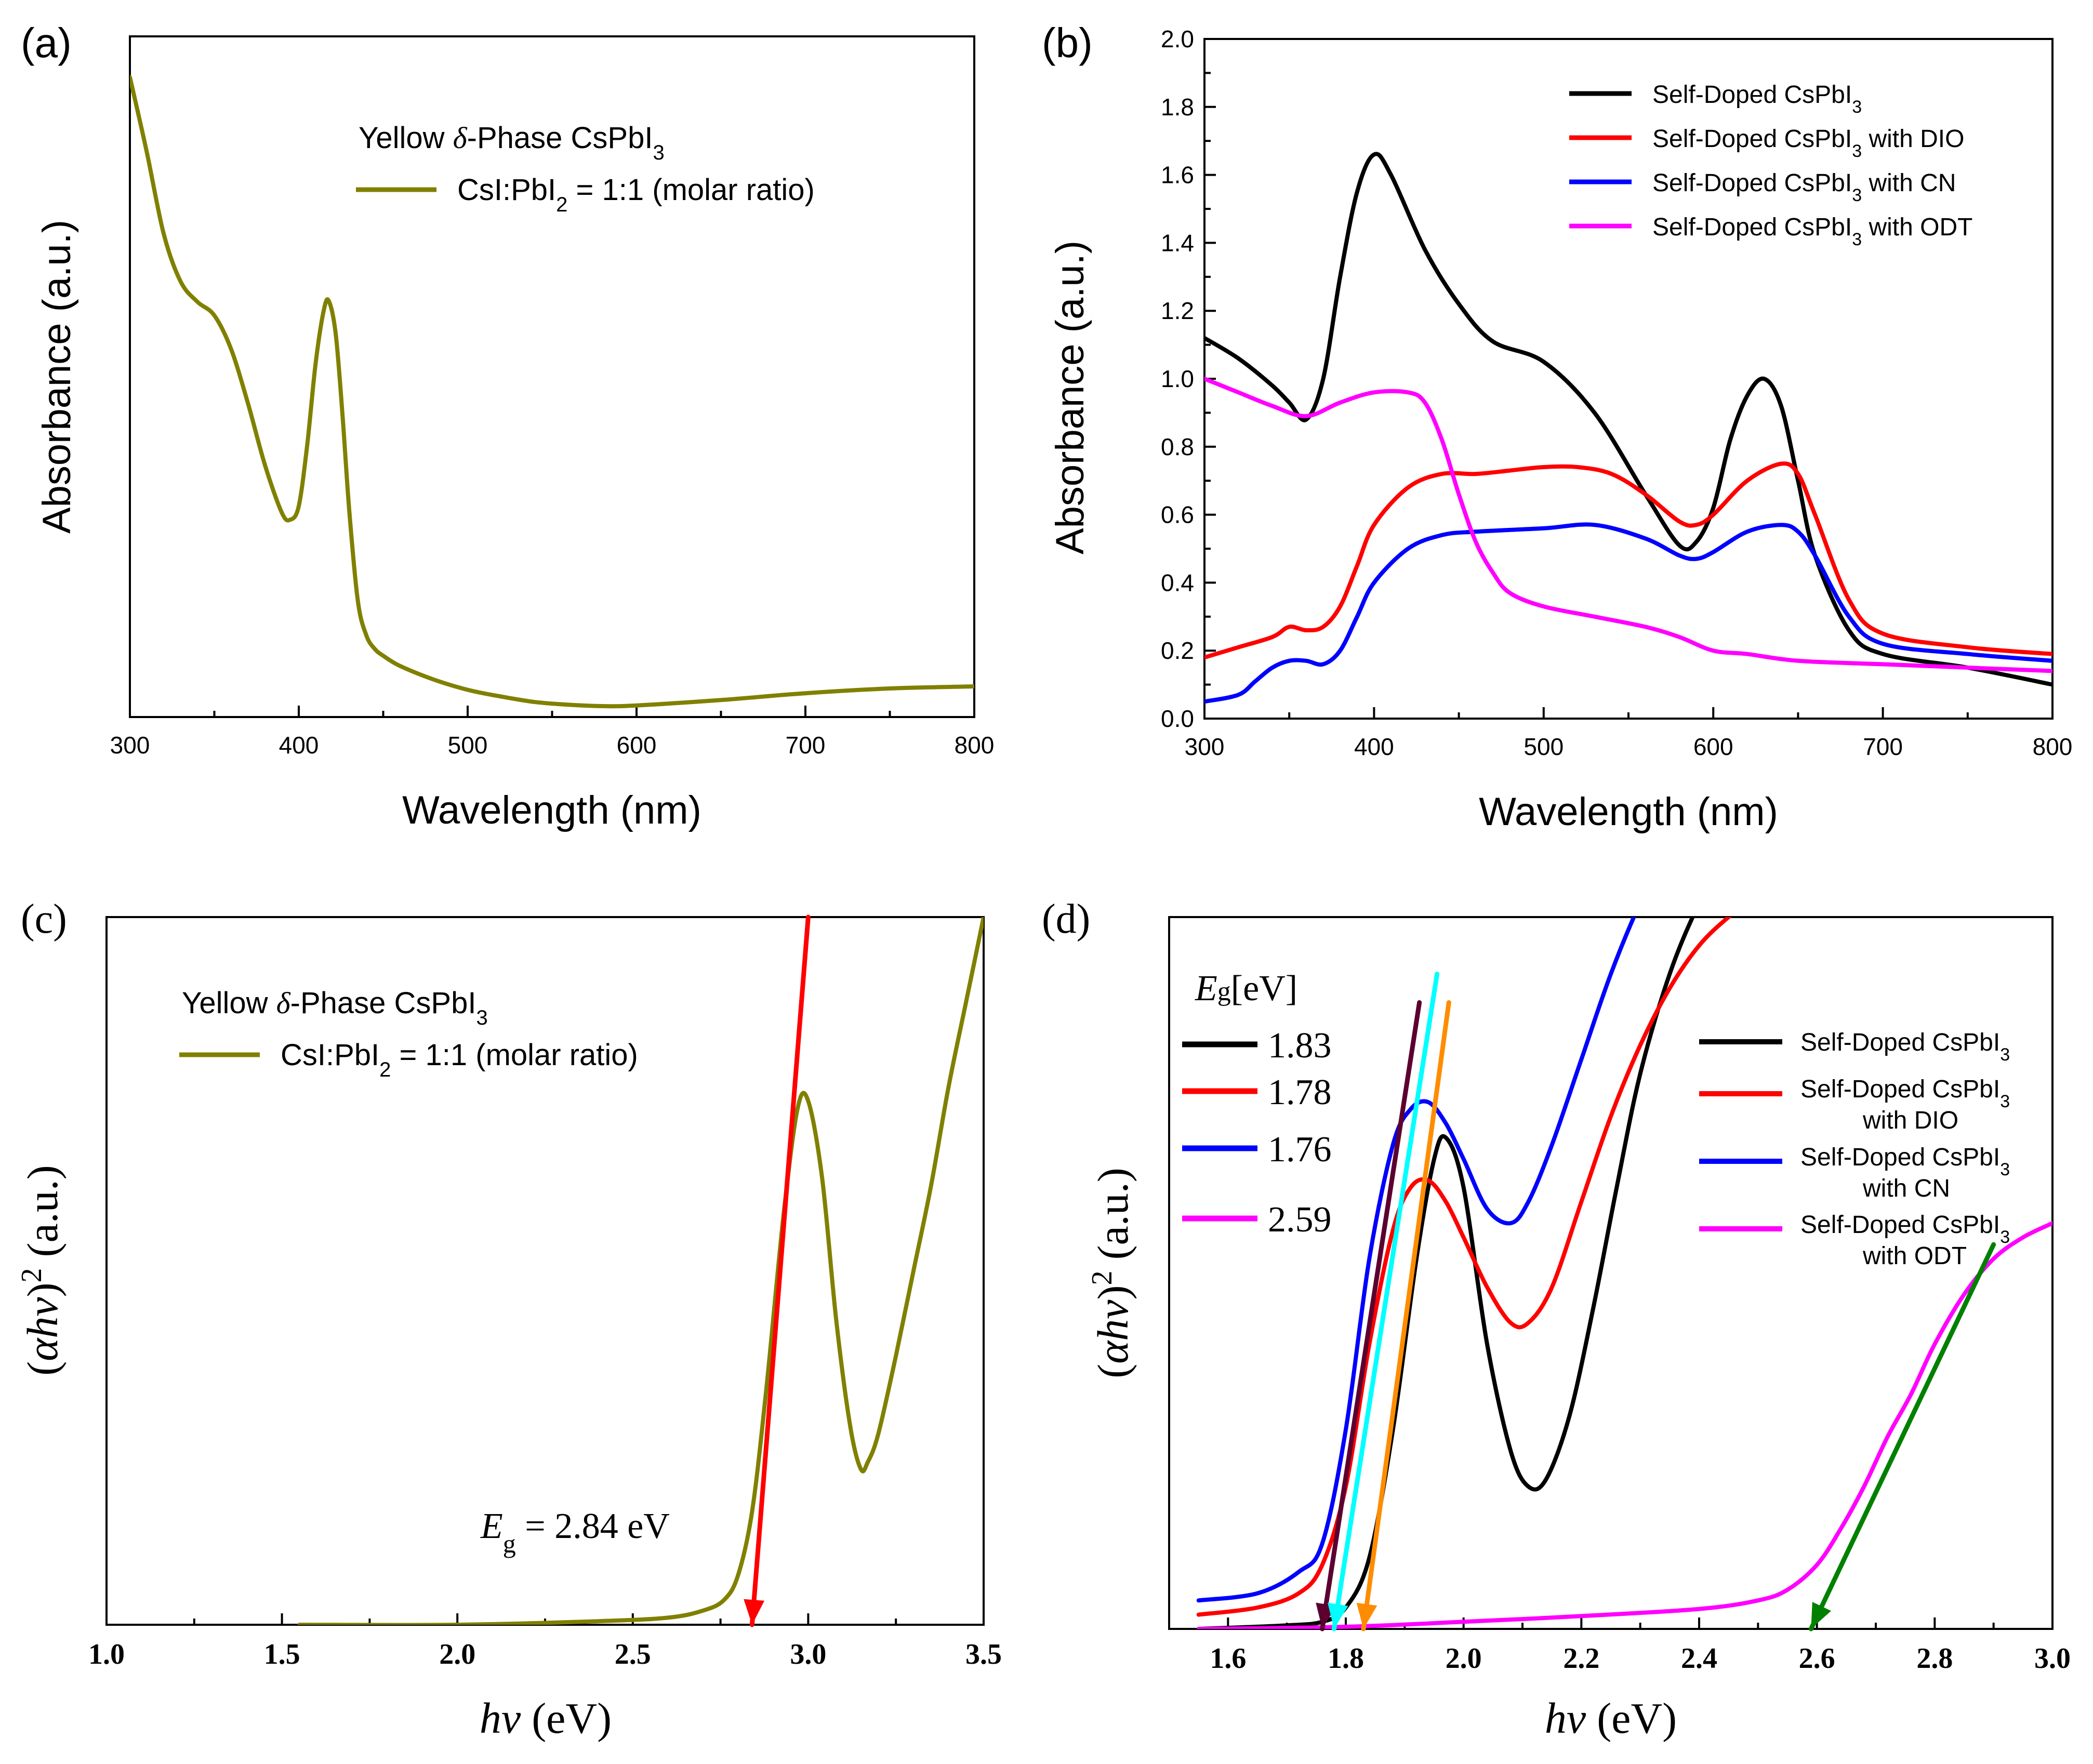  Describe the element at coordinates (1228, 1659) in the screenshot. I see `panel-d-x-tick-label-0: 1.6` at that location.